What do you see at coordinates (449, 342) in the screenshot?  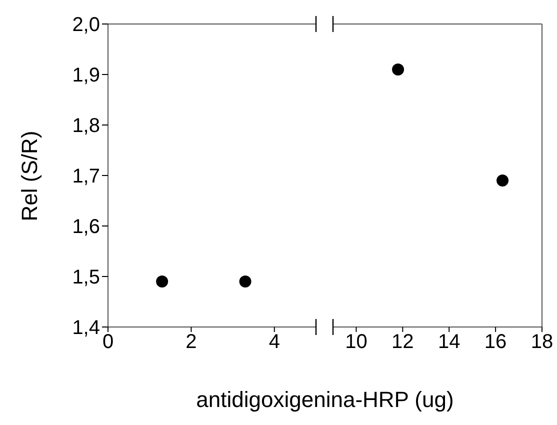 I see `x-tick-label: 14` at bounding box center [449, 342].